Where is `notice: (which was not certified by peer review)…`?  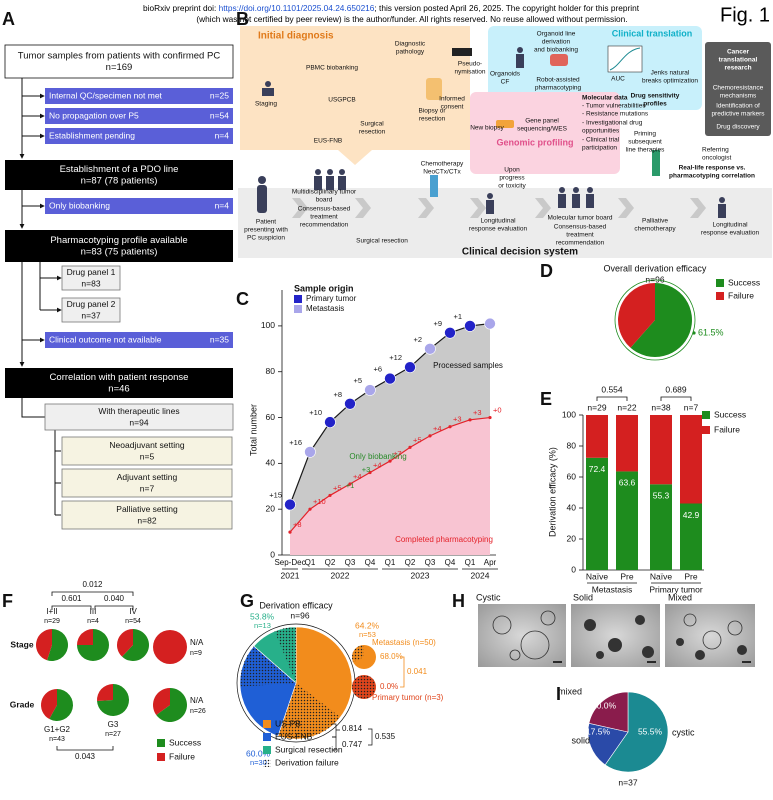
notice: (which was not certified by peer review)… is located at coordinates (411, 19).